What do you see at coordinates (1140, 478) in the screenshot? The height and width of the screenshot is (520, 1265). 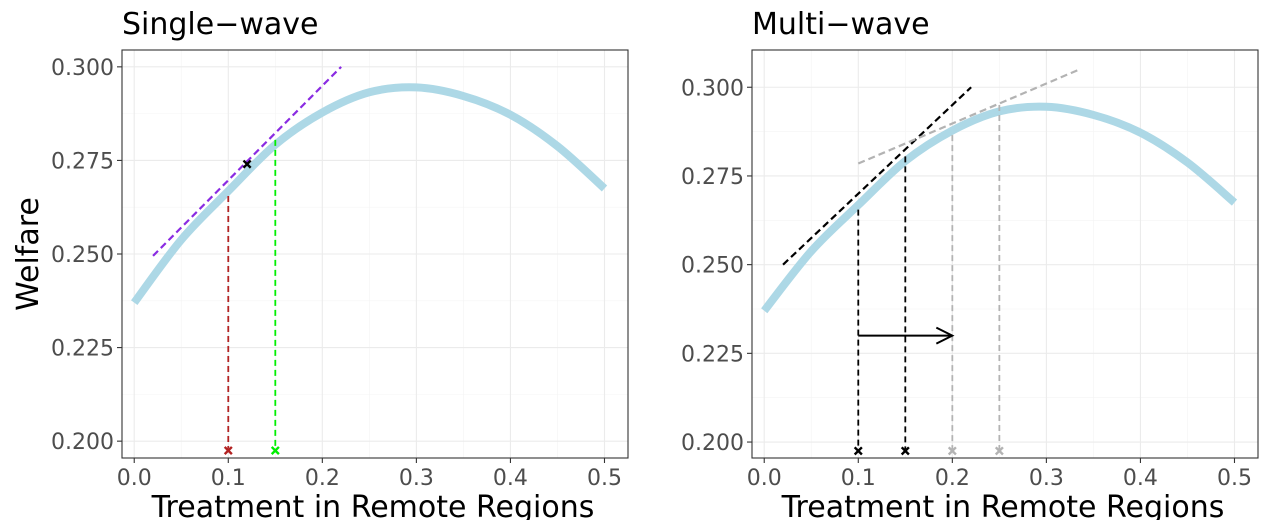 I see `multi-wave-x-tick-label: 0.4` at bounding box center [1140, 478].